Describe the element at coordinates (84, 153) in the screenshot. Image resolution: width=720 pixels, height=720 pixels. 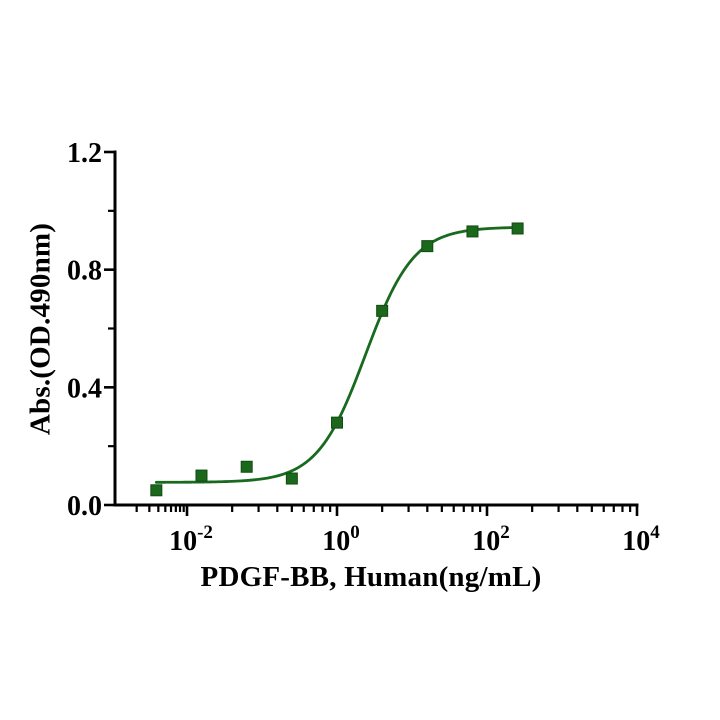
I see `y-axis-tick-label: 1.2` at that location.